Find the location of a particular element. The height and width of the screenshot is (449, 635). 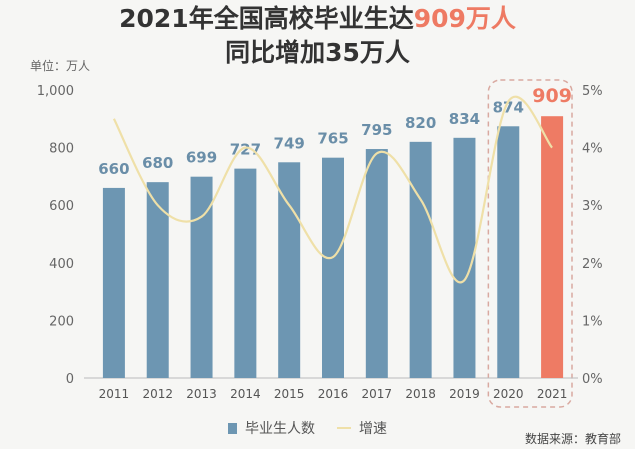

bar-value-label: 765 is located at coordinates (332, 139).